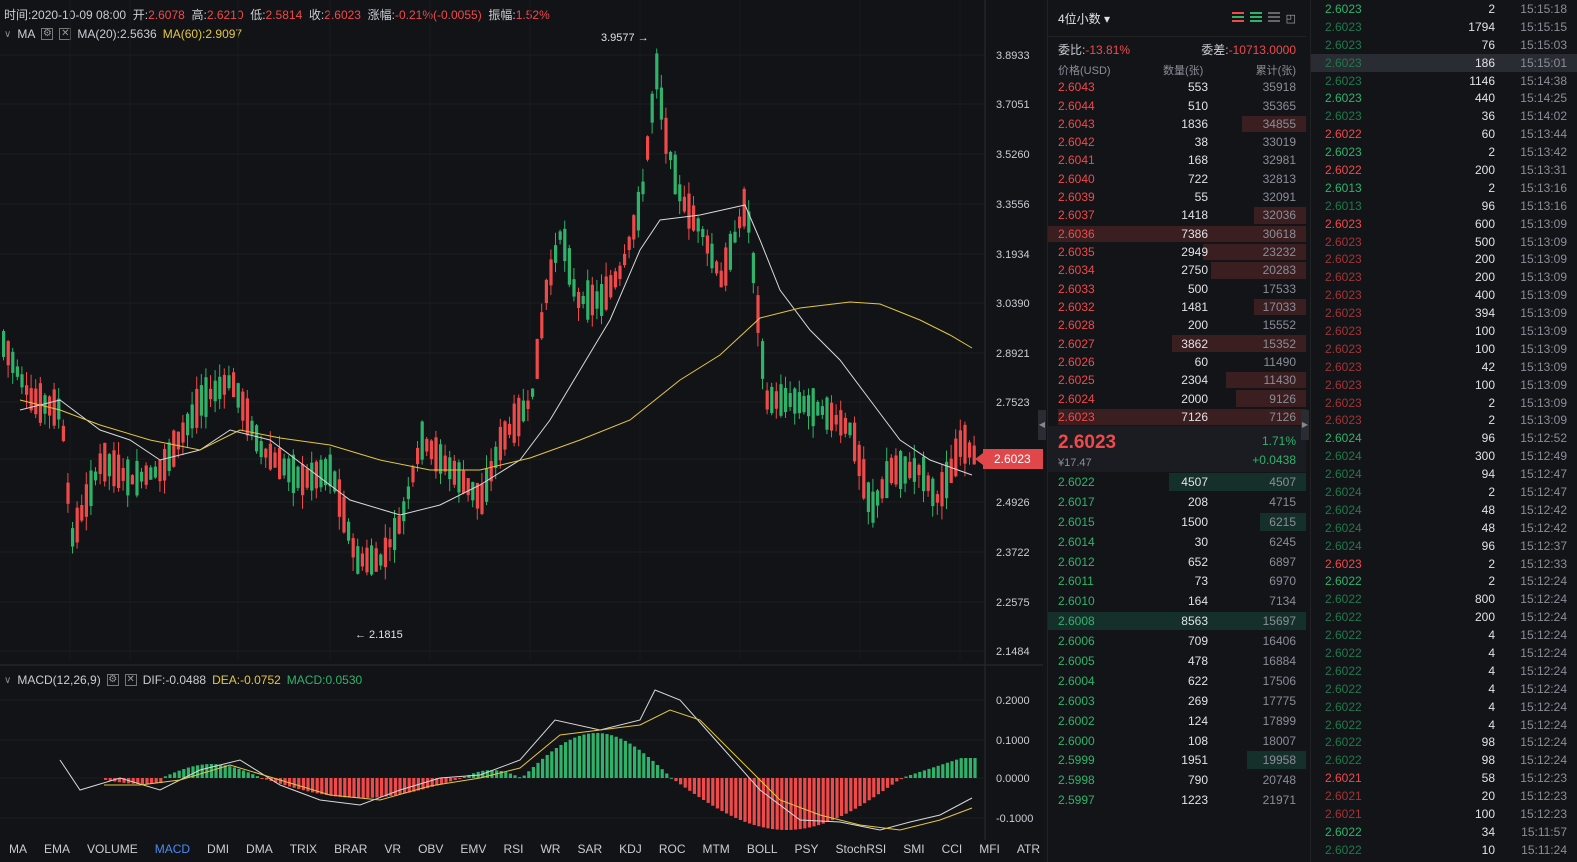 Image resolution: width=1577 pixels, height=862 pixels. I want to click on book-row-bid: 2.6002 124 17899, so click(1177, 721).